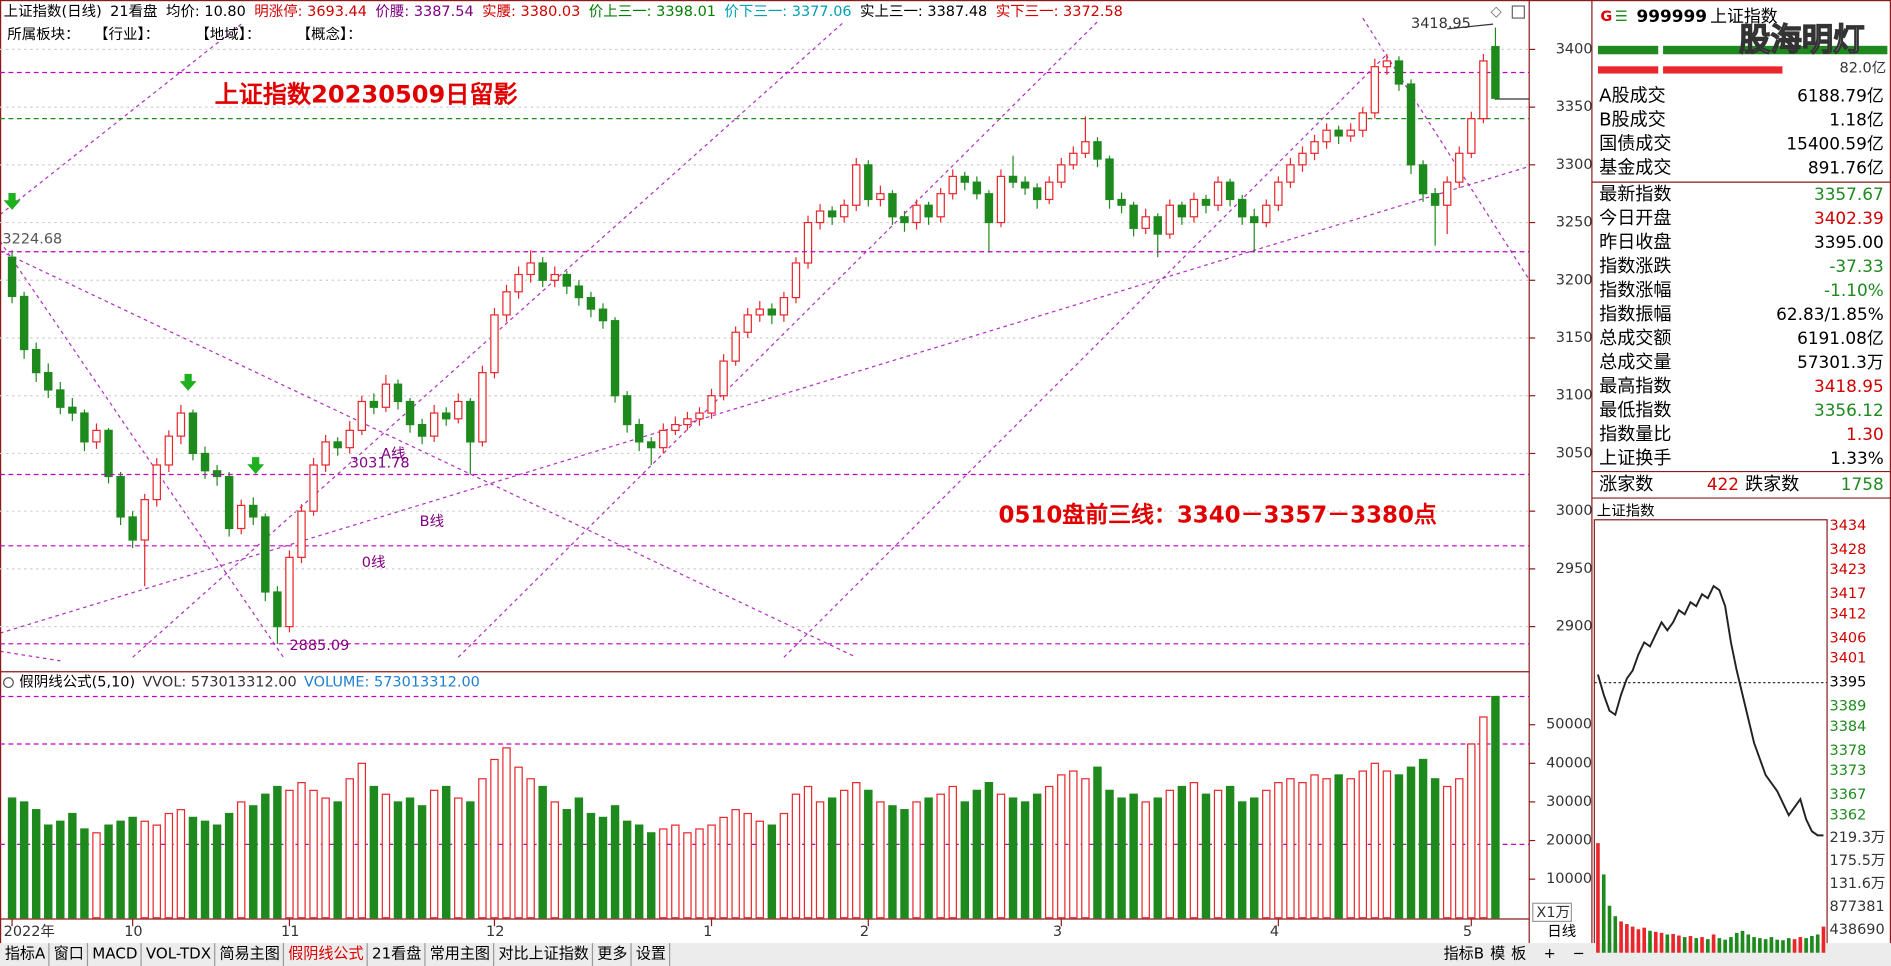  Describe the element at coordinates (1569, 802) in the screenshot. I see `y-tick-label: 30000` at that location.